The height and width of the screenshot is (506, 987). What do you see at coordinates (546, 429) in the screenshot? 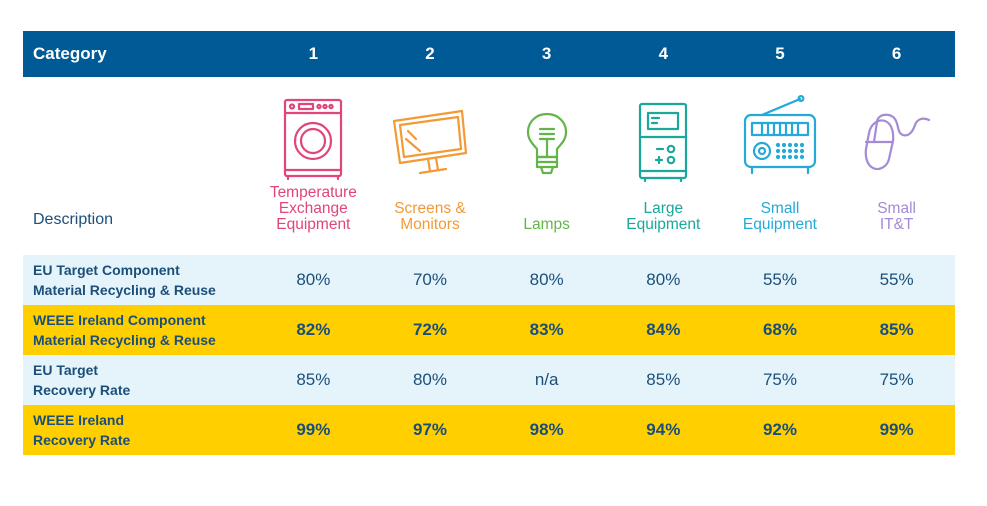
I see `table-cell: 98%` at bounding box center [546, 429].